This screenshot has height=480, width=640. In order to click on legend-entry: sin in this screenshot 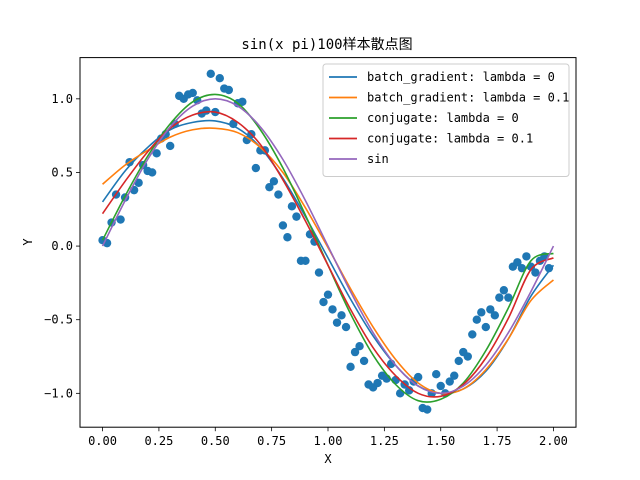, I will do `click(378, 159)`.